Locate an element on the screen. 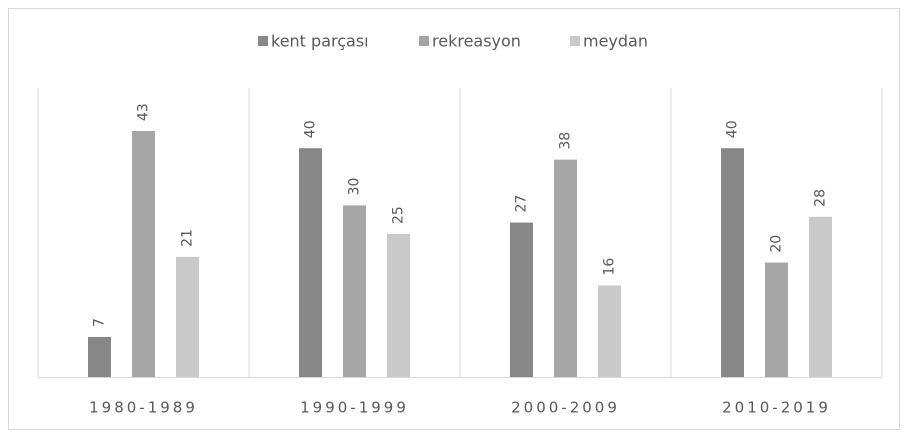 The width and height of the screenshot is (909, 437). legend-label: meydan is located at coordinates (615, 41).